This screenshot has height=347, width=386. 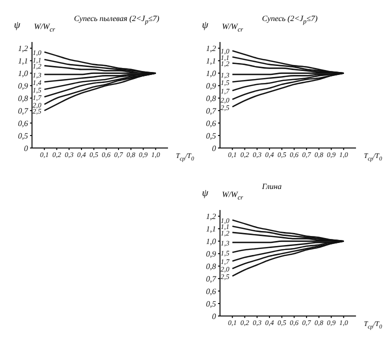 I want to click on chart-title: Супесь (2<J$_{p}$≤7), so click(x=290, y=20).